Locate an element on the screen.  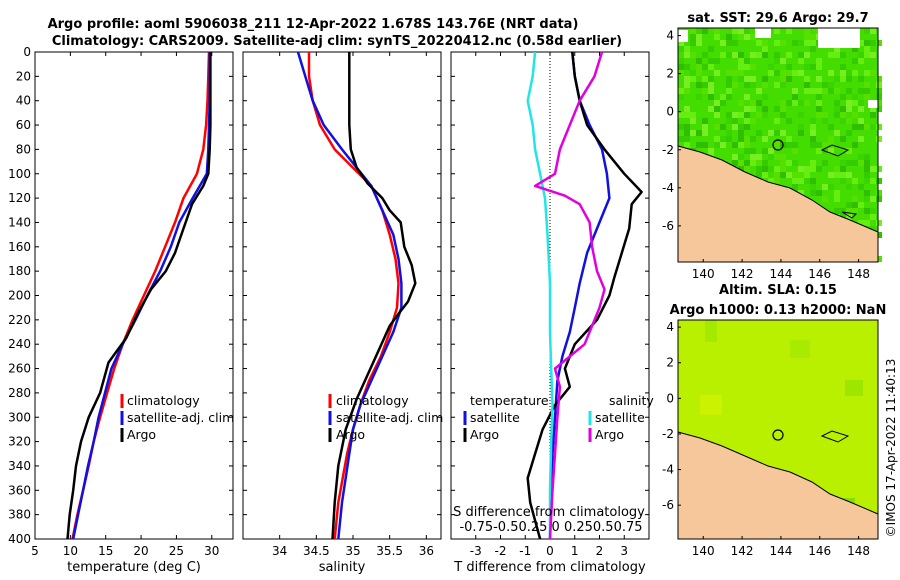
sla-patch is located at coordinates (854, 388).